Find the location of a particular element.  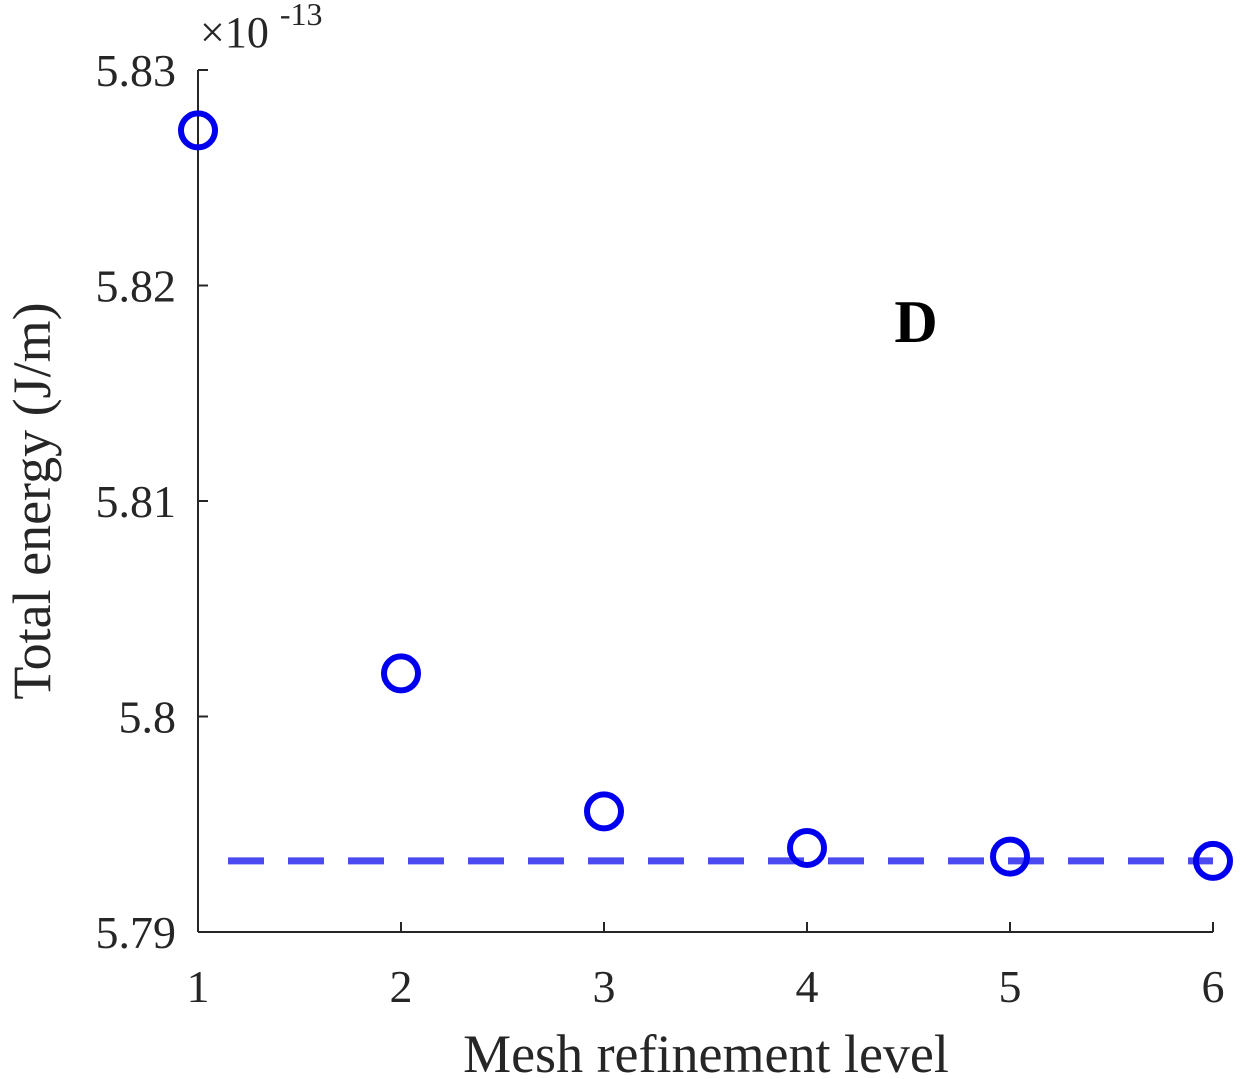

y-tick-label: 5.83 is located at coordinates (136, 70).